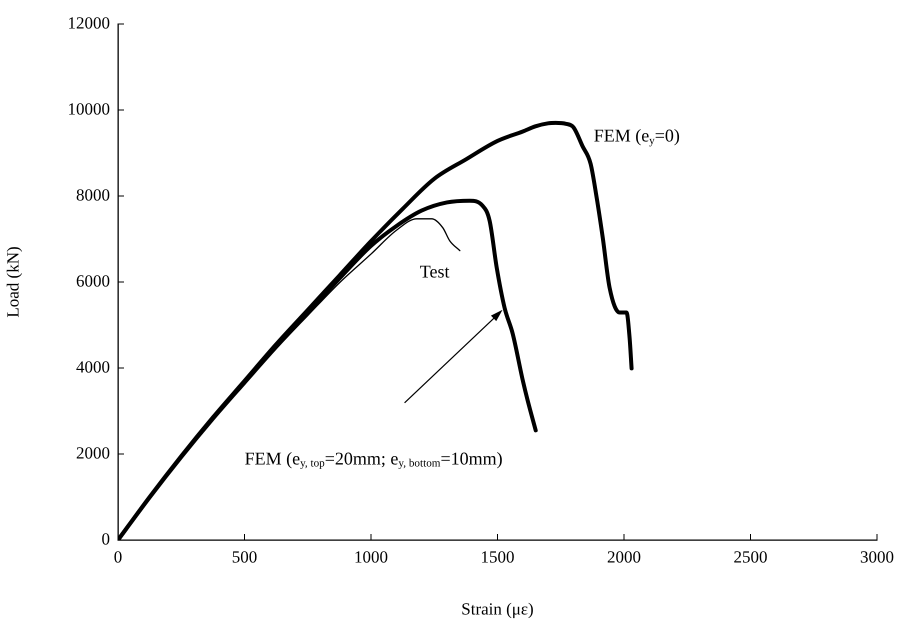  Describe the element at coordinates (435, 271) in the screenshot. I see `series-label: Test` at that location.